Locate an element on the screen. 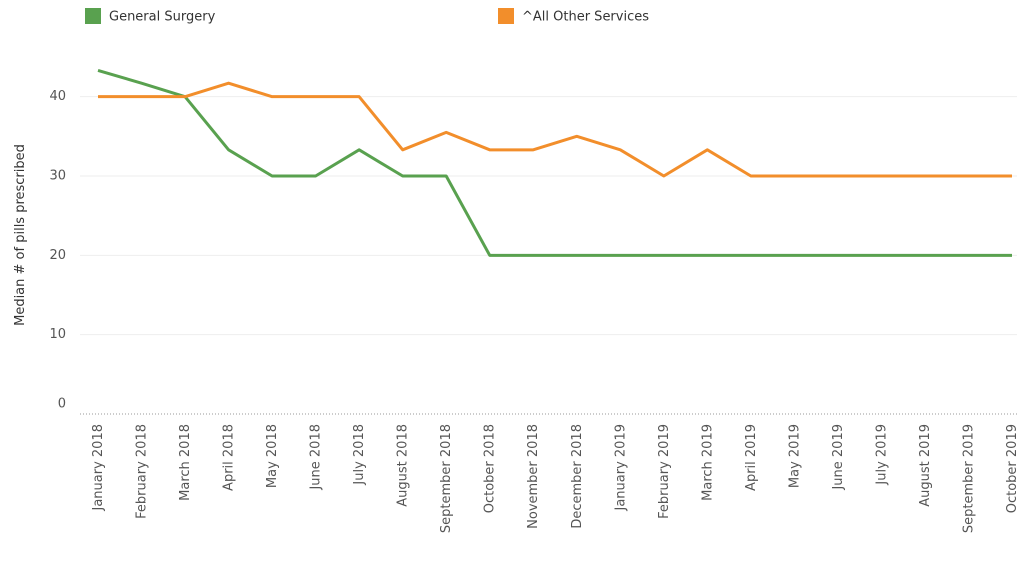 The height and width of the screenshot is (563, 1017). y-tick-label: 20 is located at coordinates (57, 255).